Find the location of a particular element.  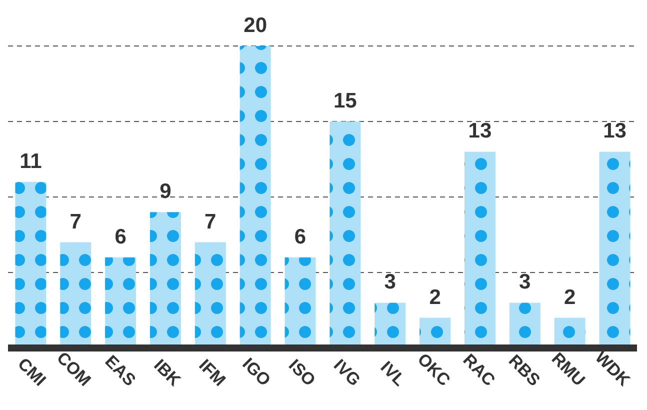

x-tick-label: IVL is located at coordinates (392, 374).